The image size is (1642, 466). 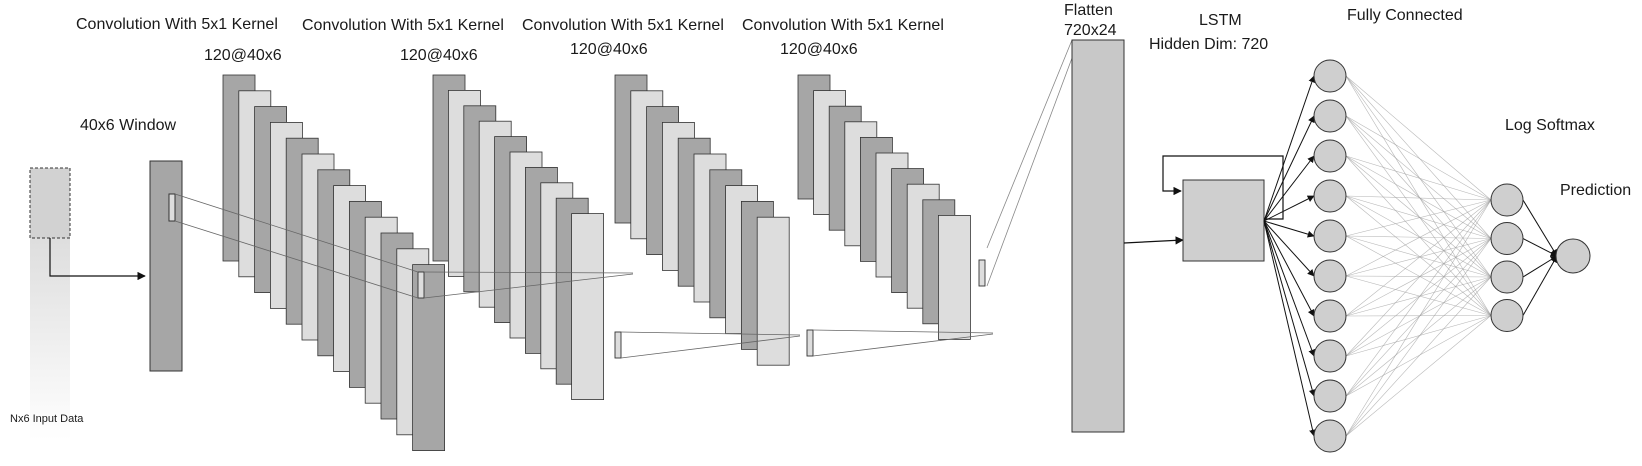 What do you see at coordinates (1209, 44) in the screenshot?
I see `lstm-hidden-dim: Hidden Dim: 720` at bounding box center [1209, 44].